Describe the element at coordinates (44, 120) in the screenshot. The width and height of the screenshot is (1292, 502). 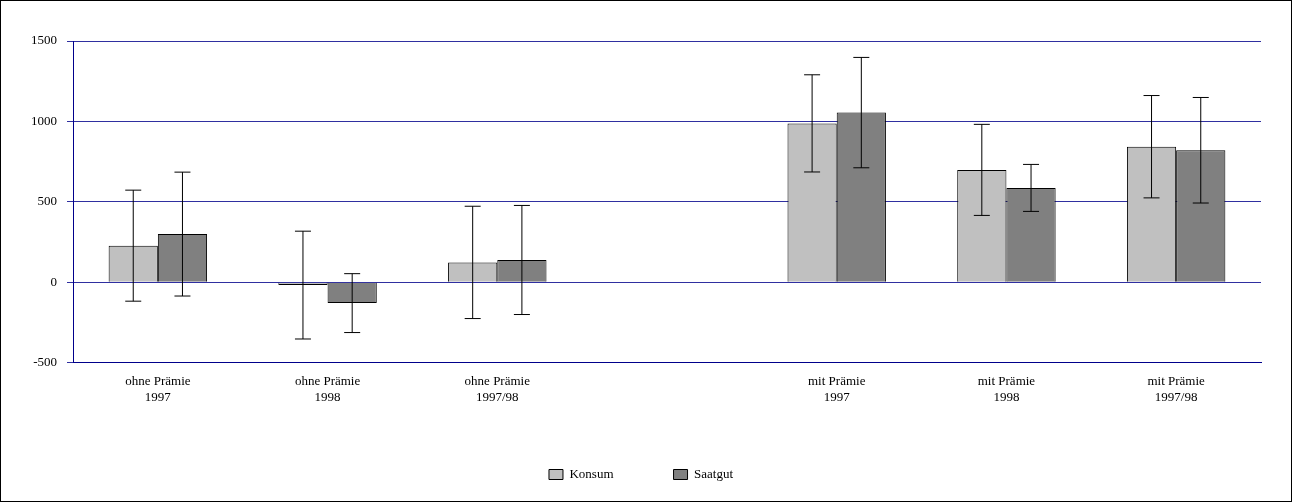
I see `y-tick-label: 1000` at that location.